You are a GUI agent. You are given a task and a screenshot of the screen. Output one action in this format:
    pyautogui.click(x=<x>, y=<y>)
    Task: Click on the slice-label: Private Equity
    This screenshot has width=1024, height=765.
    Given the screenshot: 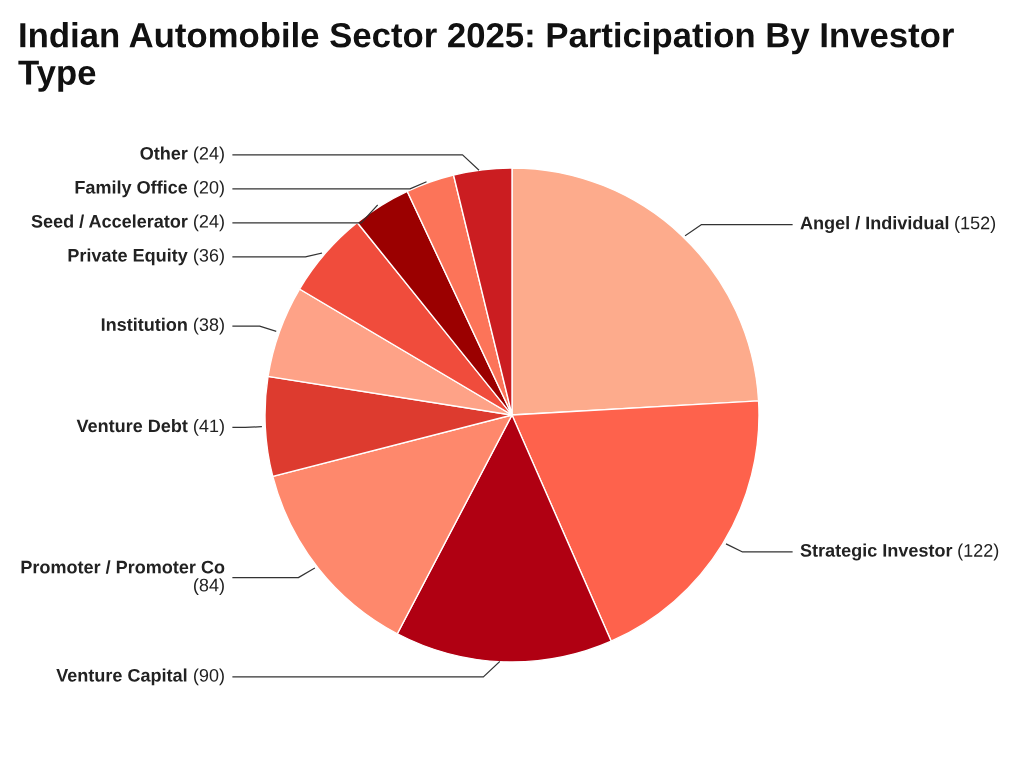 What is the action you would take?
    pyautogui.click(x=128, y=257)
    